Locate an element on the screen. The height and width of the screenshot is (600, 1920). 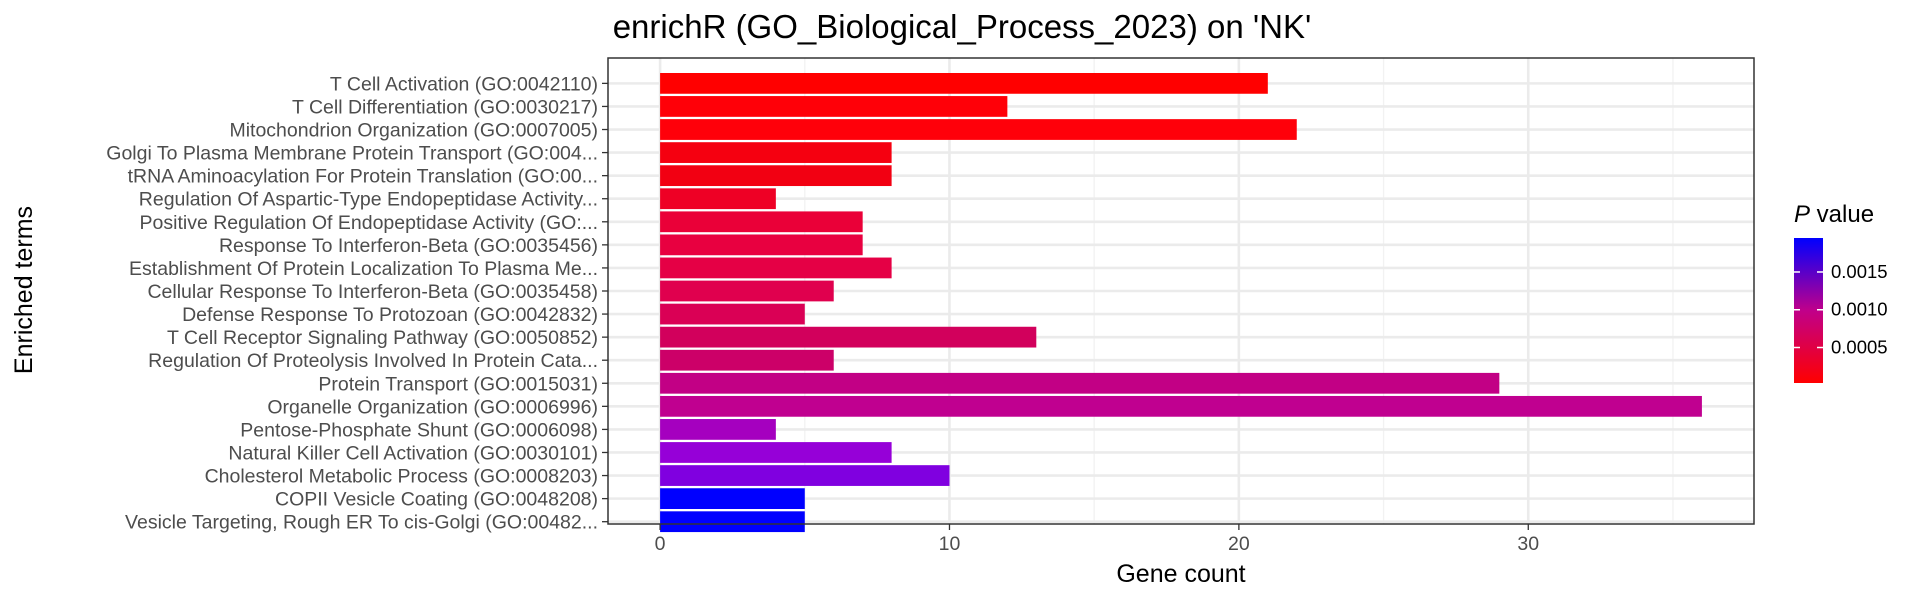
legend-title-value: value is located at coordinates (1842, 214).